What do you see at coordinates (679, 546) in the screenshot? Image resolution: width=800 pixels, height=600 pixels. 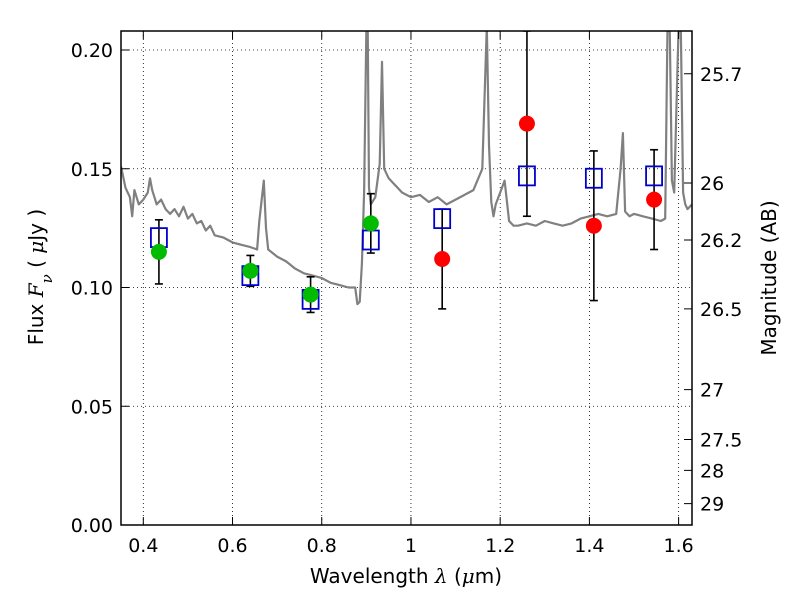 I see `x-tick-label: 1.6` at bounding box center [679, 546].